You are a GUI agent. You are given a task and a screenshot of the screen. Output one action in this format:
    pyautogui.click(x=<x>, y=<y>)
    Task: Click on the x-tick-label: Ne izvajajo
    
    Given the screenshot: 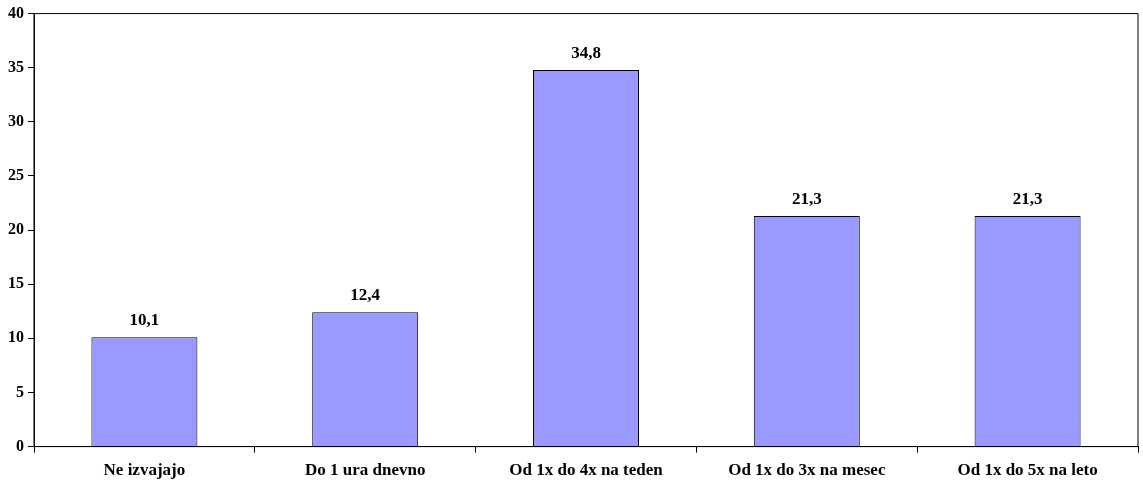 What is the action you would take?
    pyautogui.click(x=144, y=470)
    